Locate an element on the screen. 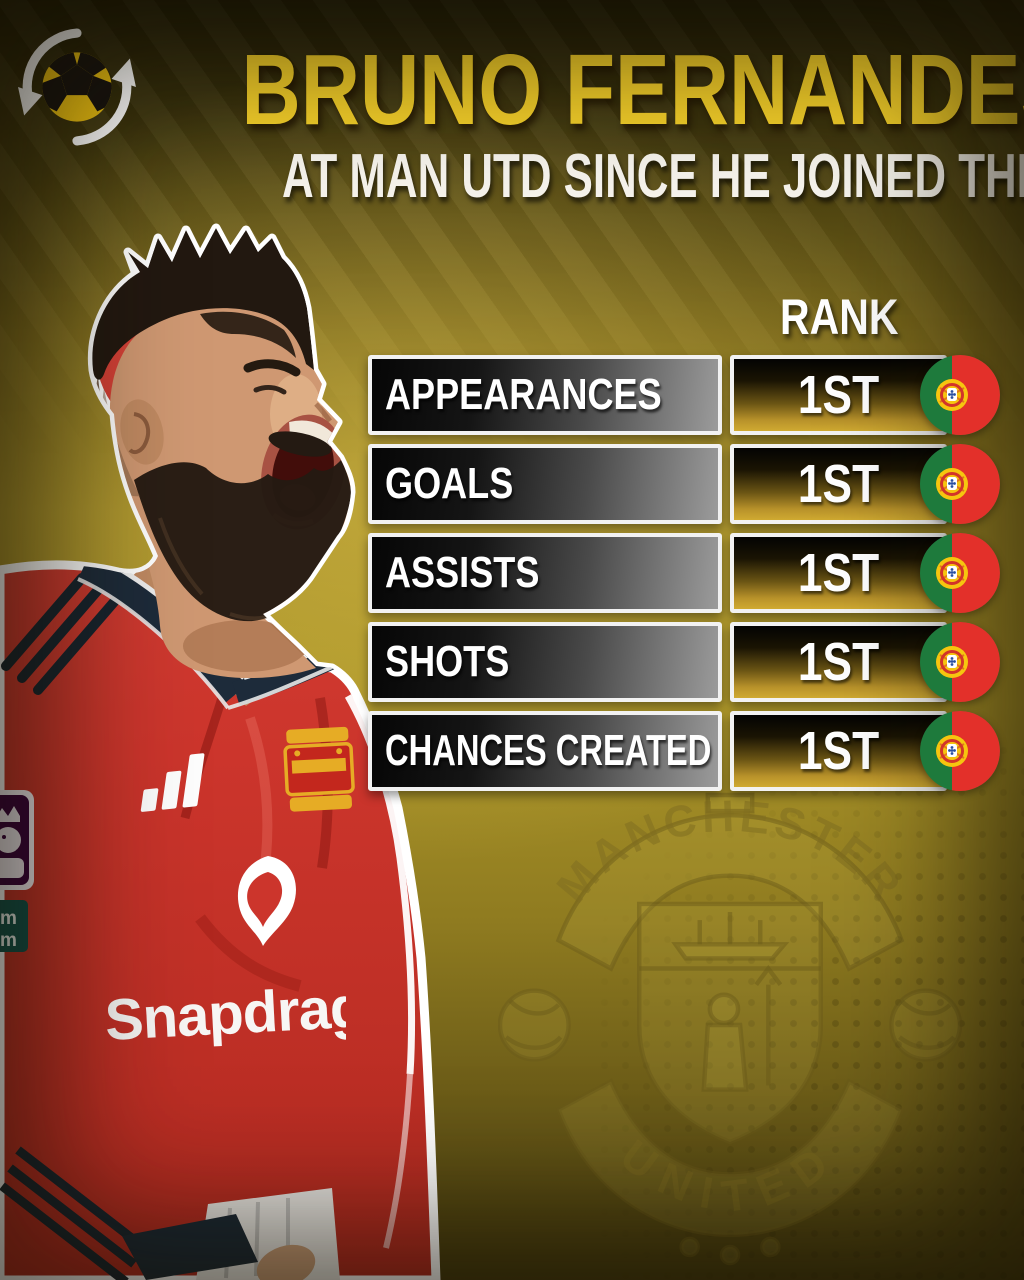  stat-label-cell: CHANCES CREATED is located at coordinates (545, 751).